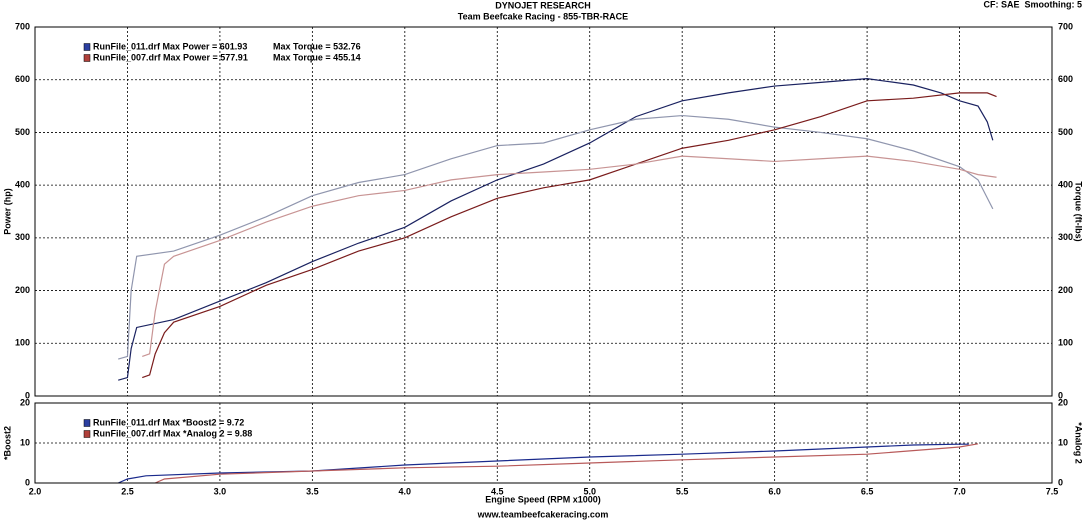  Describe the element at coordinates (1079, 443) in the screenshot. I see `y2-axis-label: *Analog 2` at that location.